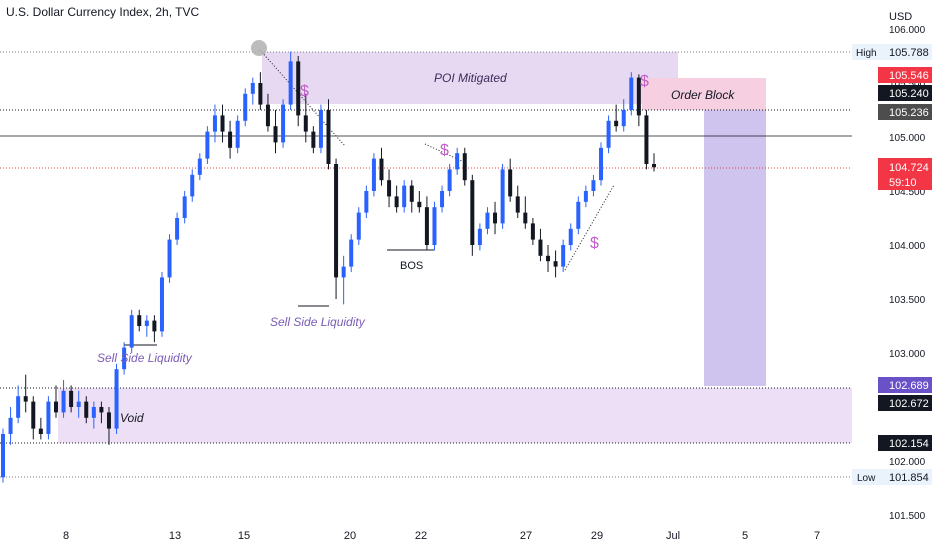  I want to click on chart-title: U.S. Dollar Currency Index, 2h, TVC, so click(103, 12).